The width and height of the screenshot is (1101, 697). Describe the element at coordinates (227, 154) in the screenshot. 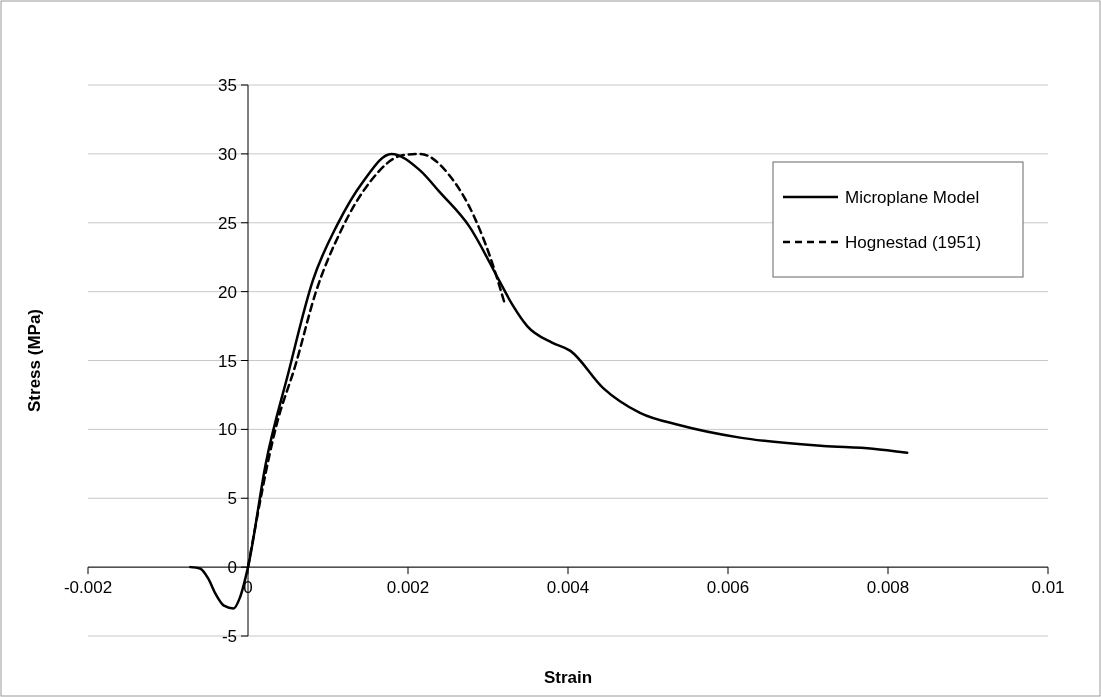

I see `y-tick-label: 30` at that location.